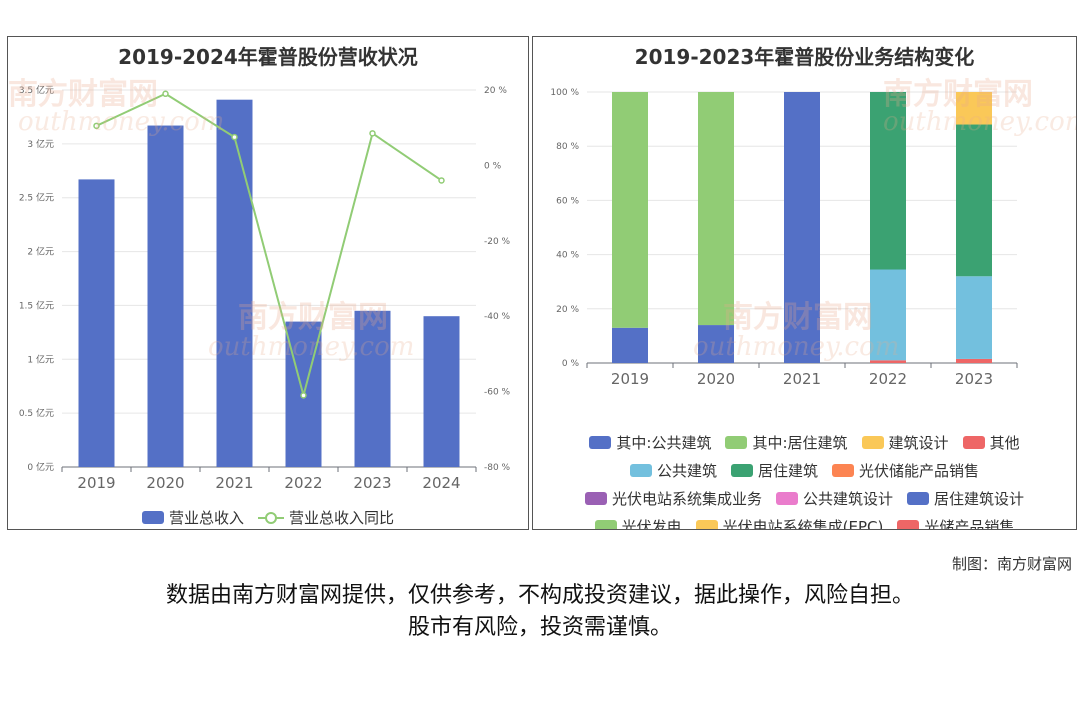 The image size is (1080, 720). I want to click on legend-label: 光储产品销售, so click(969, 524).